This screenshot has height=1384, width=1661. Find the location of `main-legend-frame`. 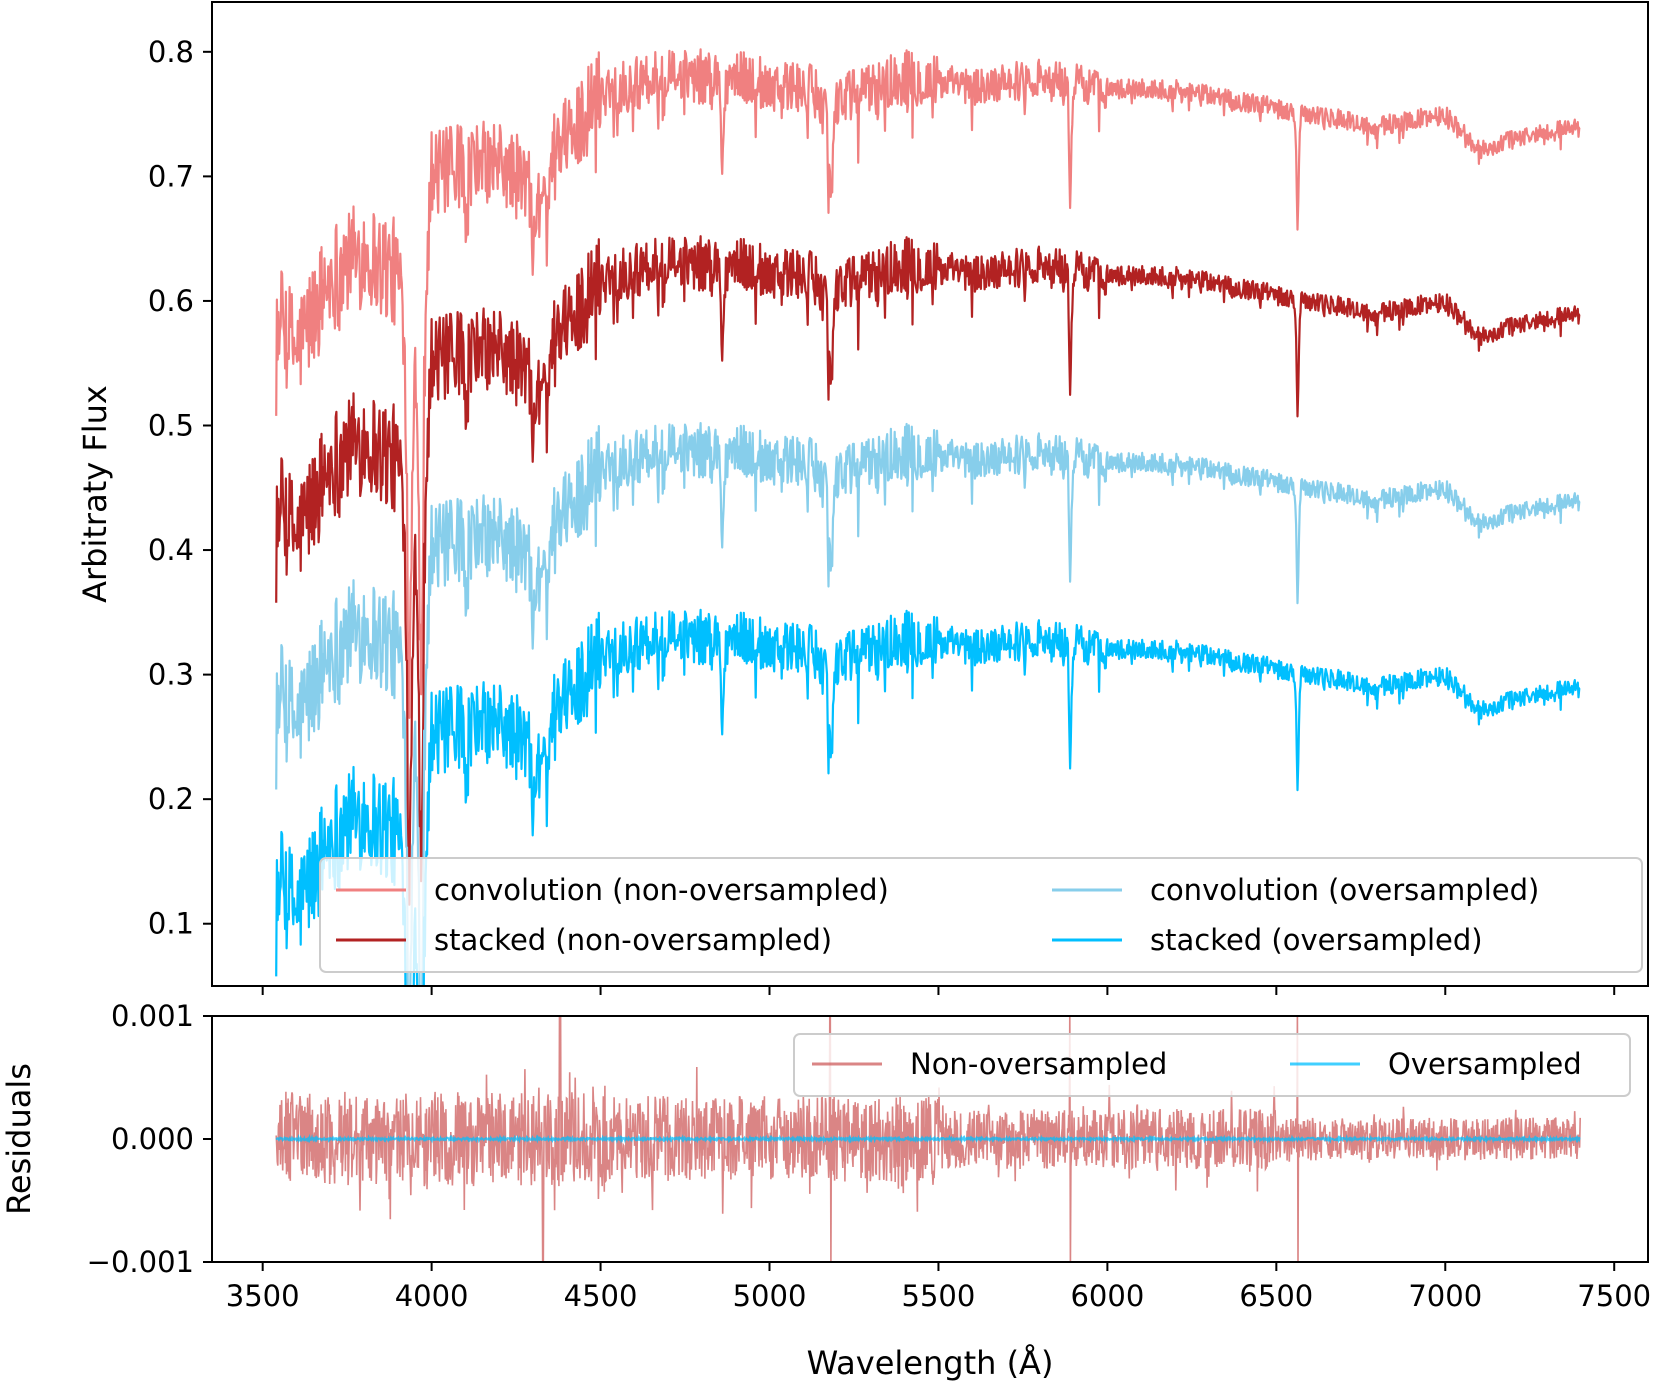

main-legend-frame is located at coordinates (981, 915).